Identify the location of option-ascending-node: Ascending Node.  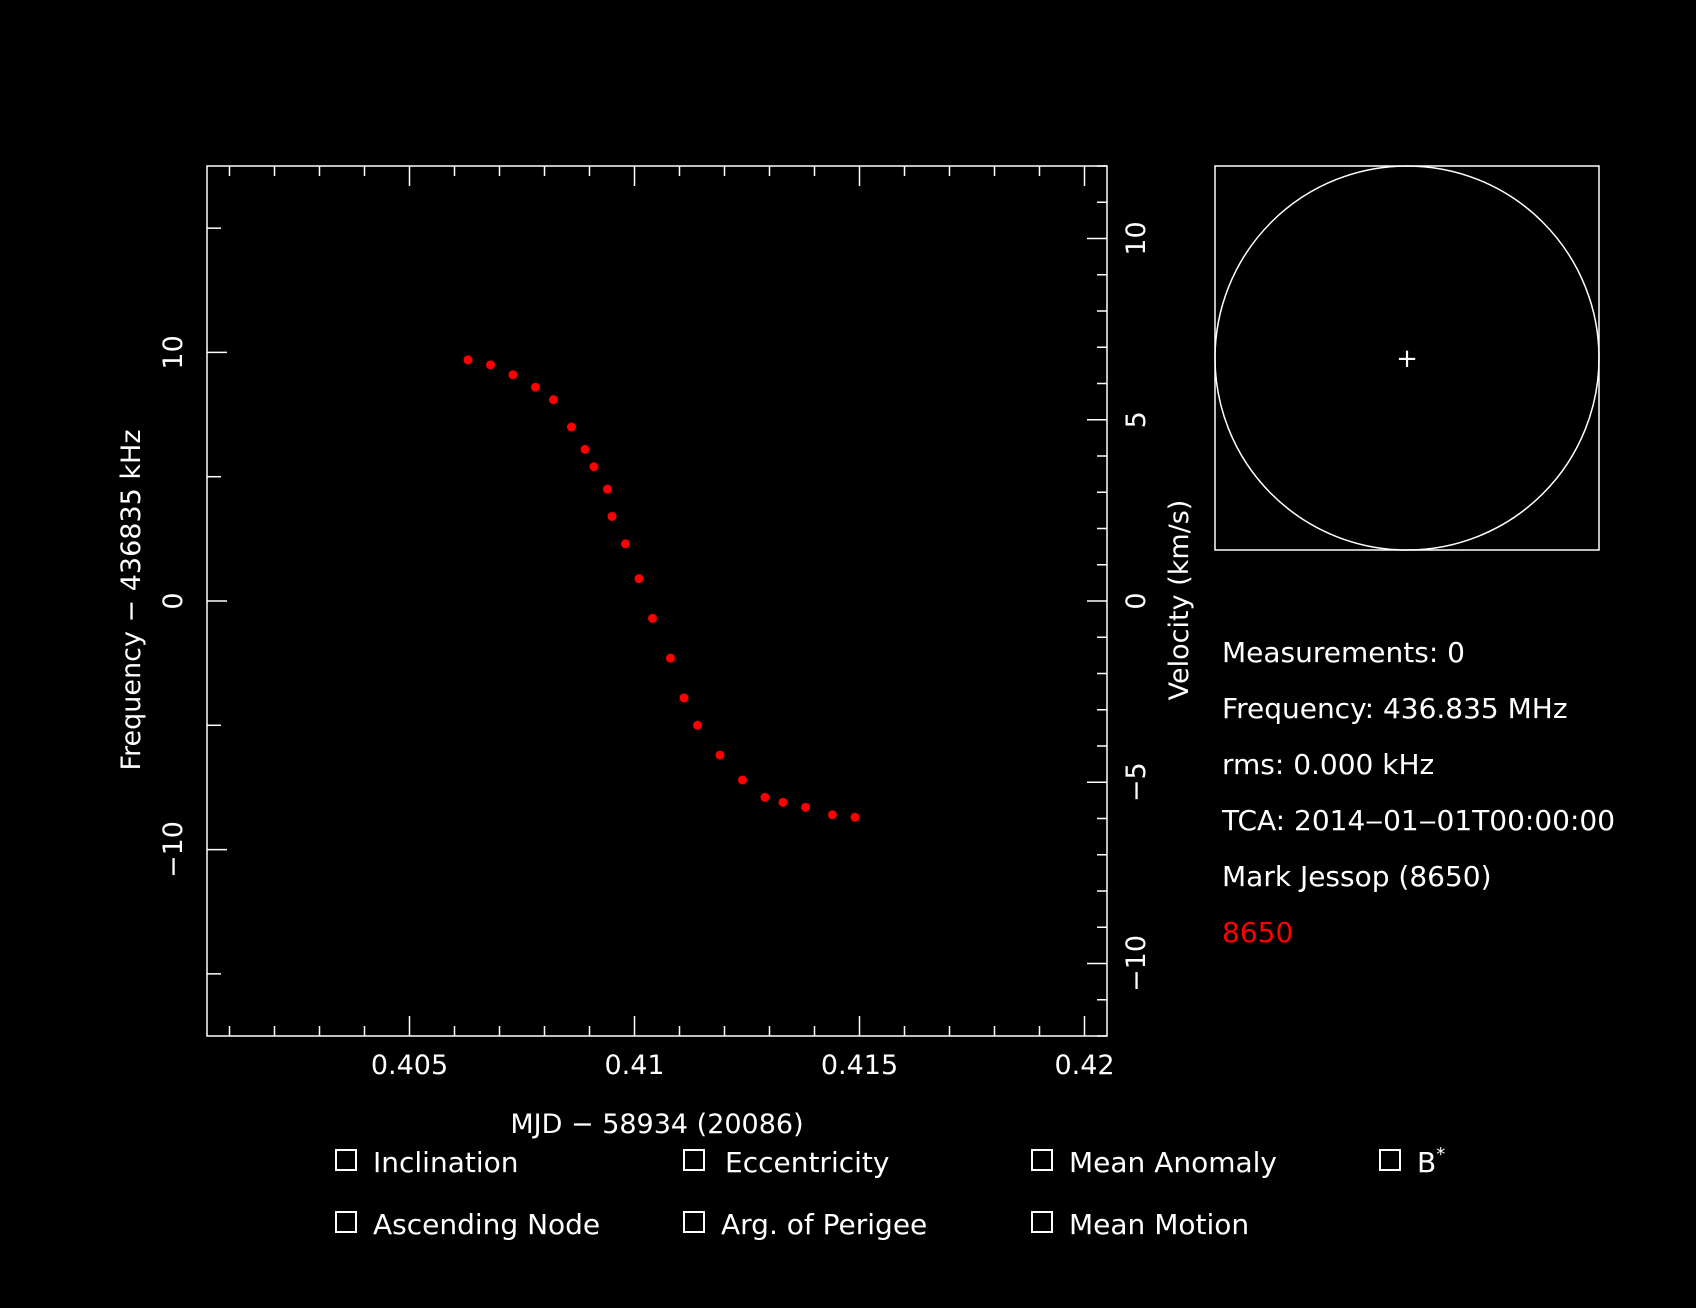
(467, 1224).